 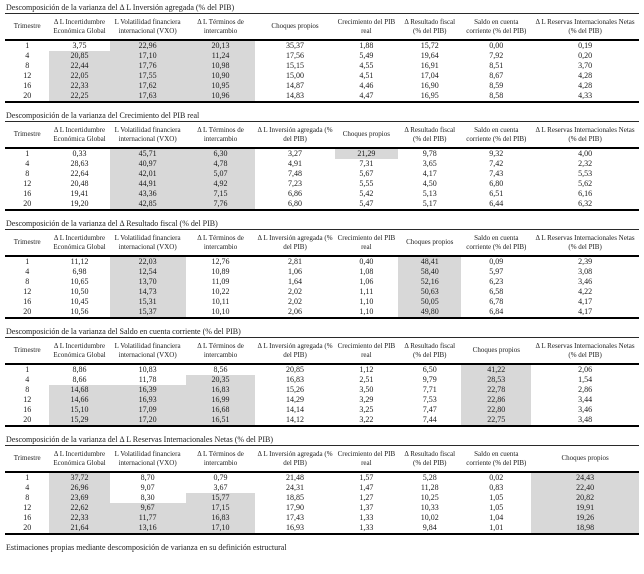 I want to click on value-cell: 11,09, so click(x=220, y=281).